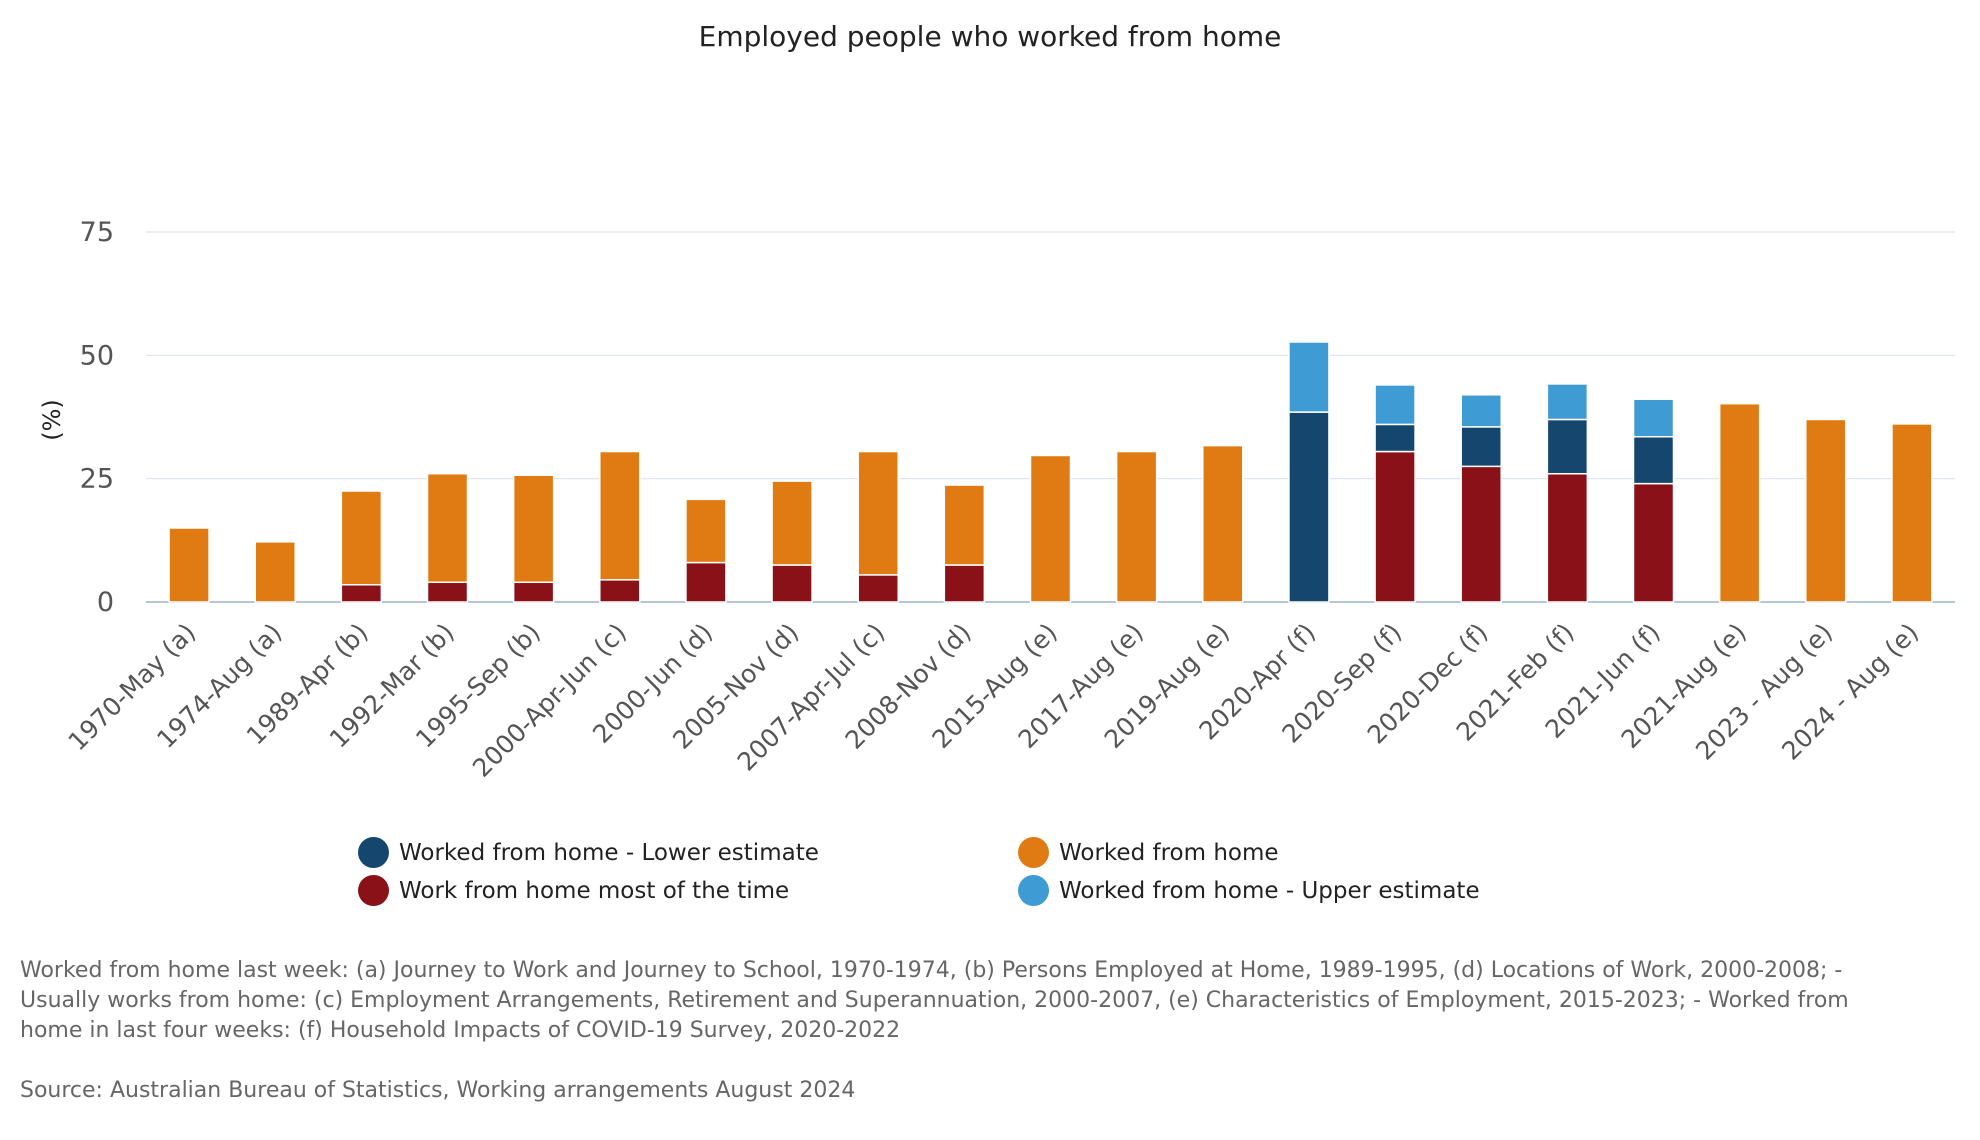 This screenshot has height=1140, width=1980. I want to click on legend-swatch-lower-estimate, so click(373, 852).